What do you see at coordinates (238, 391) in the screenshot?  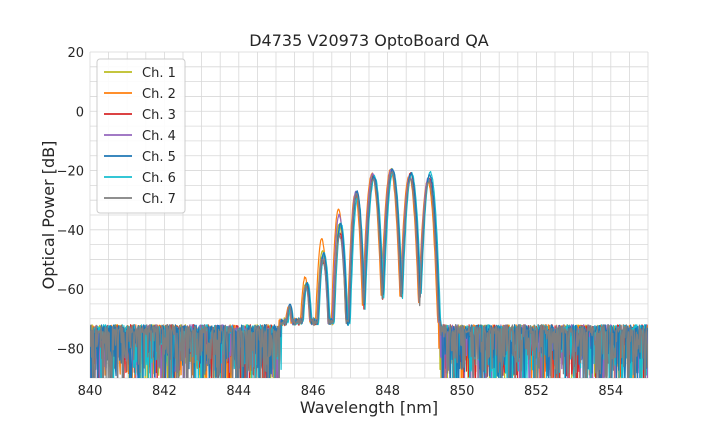 I see `x-tick-label: 844` at bounding box center [238, 391].